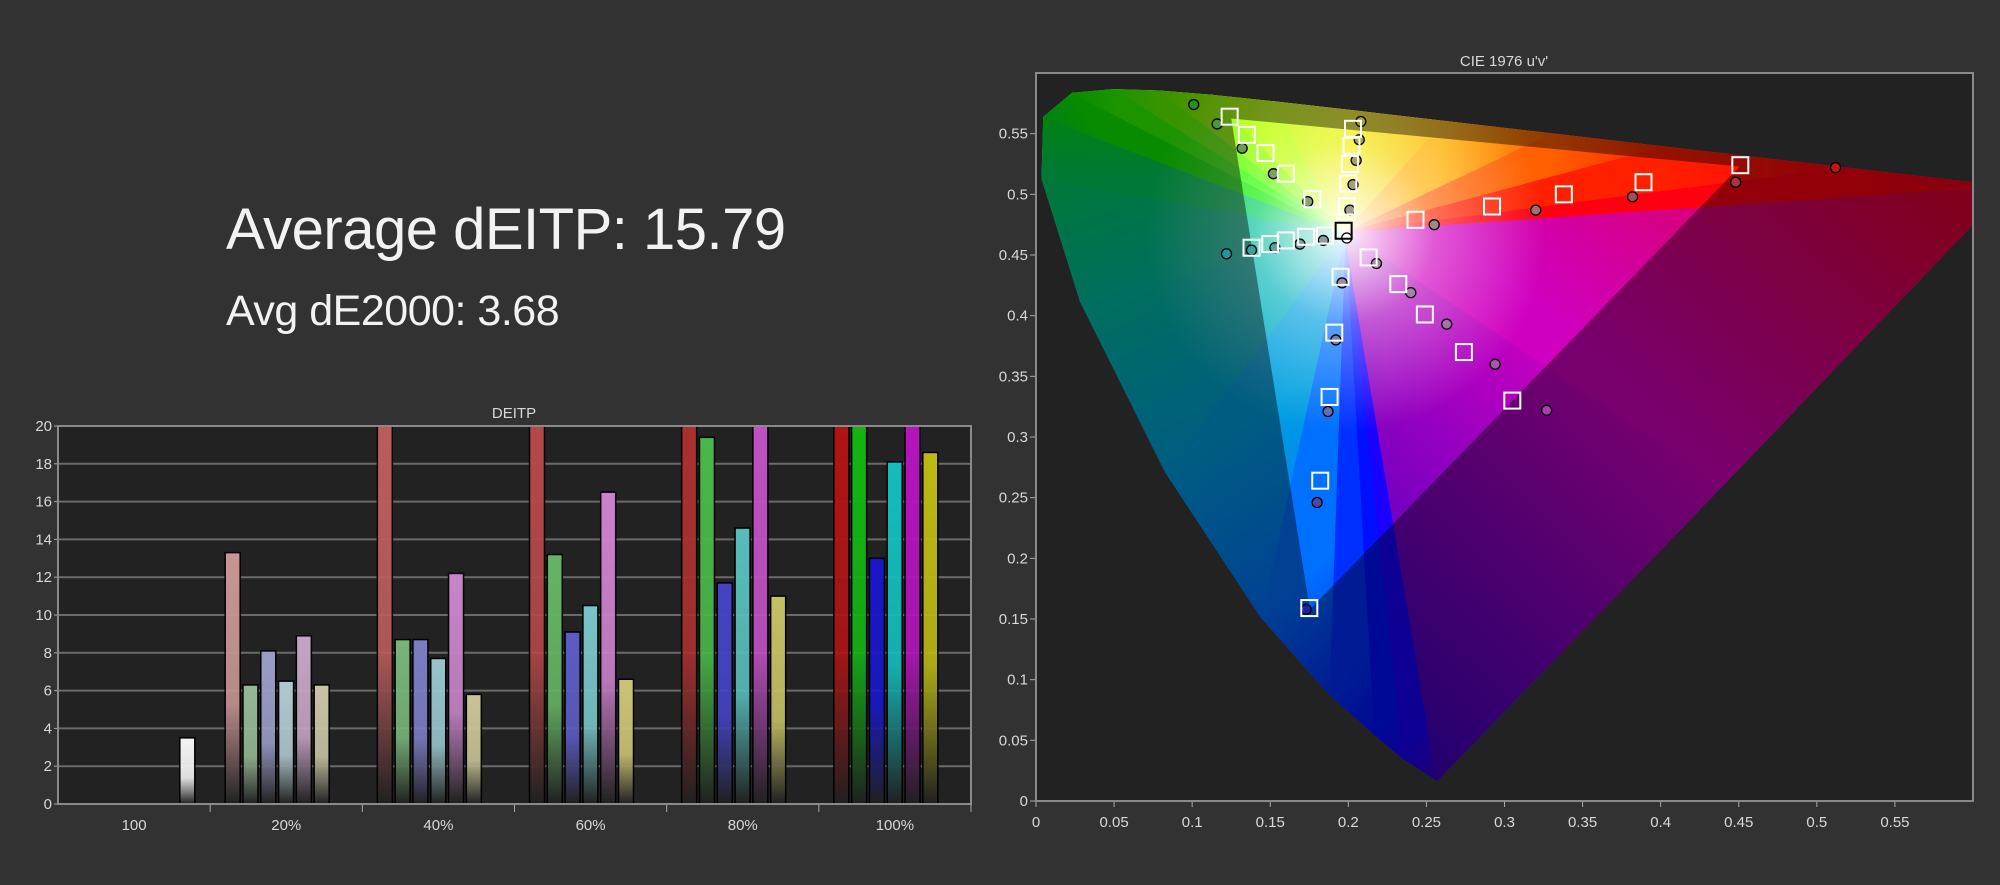 The image size is (2000, 885). I want to click on y-tick-label: 0.35, so click(1013, 376).